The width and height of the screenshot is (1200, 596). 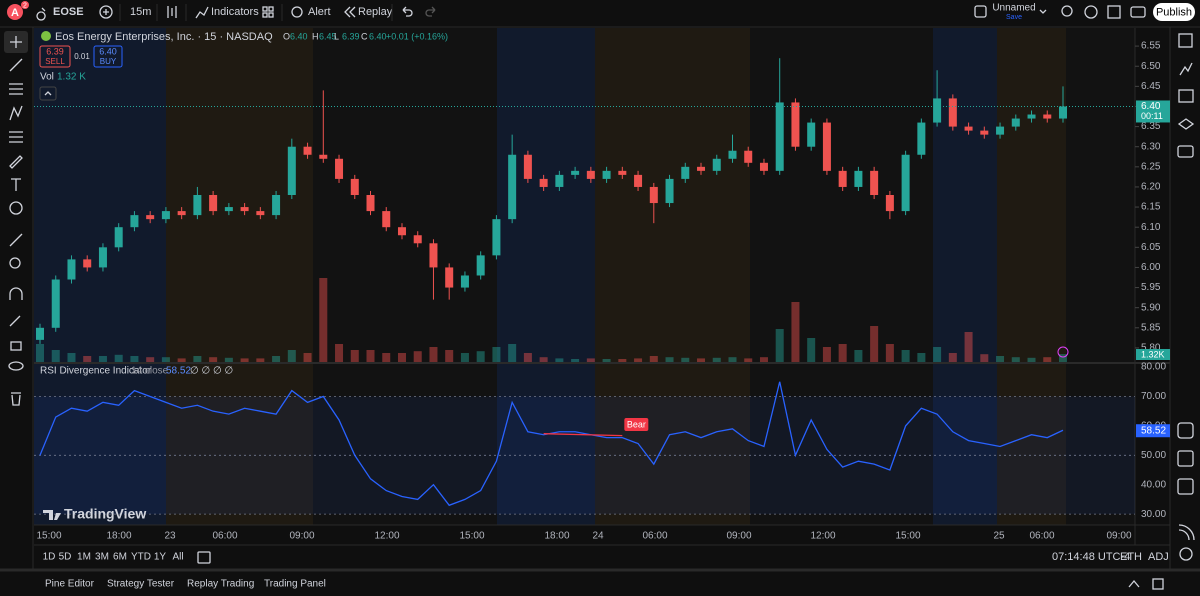 I want to click on session-toggle: ETH, so click(x=1131, y=557).